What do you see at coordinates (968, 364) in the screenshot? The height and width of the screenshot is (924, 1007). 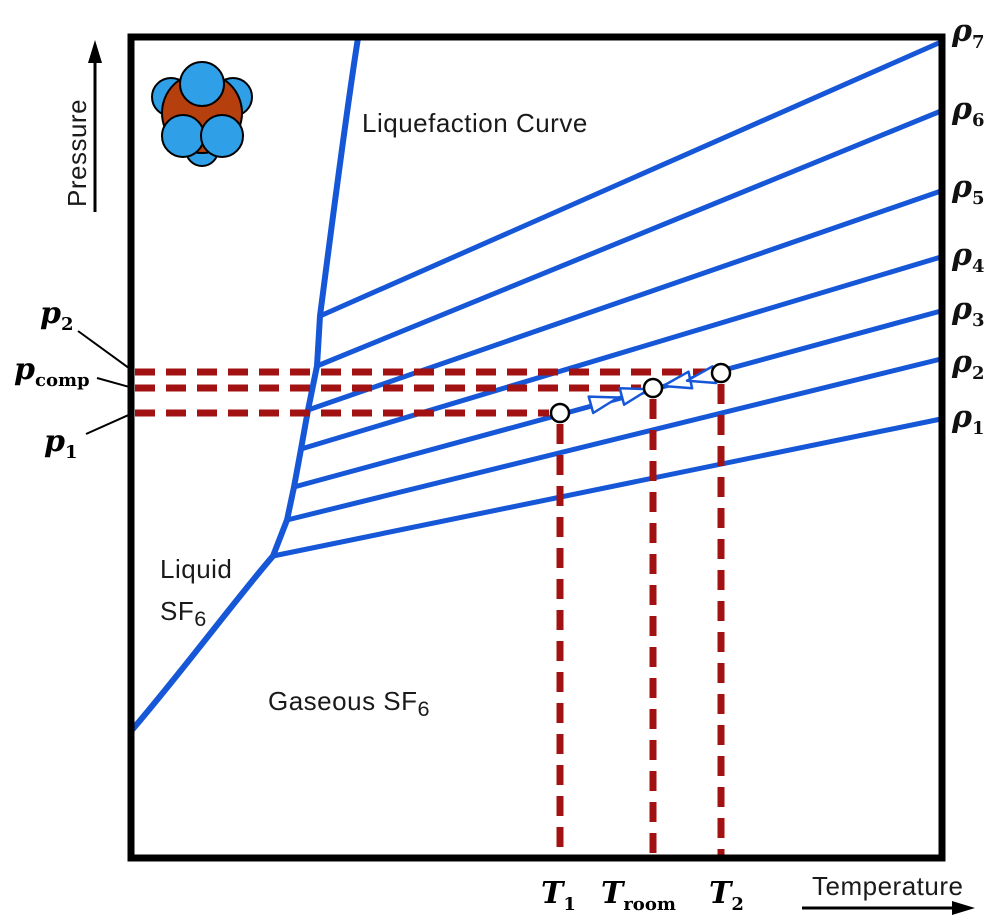 I see `density-mark-rho2: ρ2` at bounding box center [968, 364].